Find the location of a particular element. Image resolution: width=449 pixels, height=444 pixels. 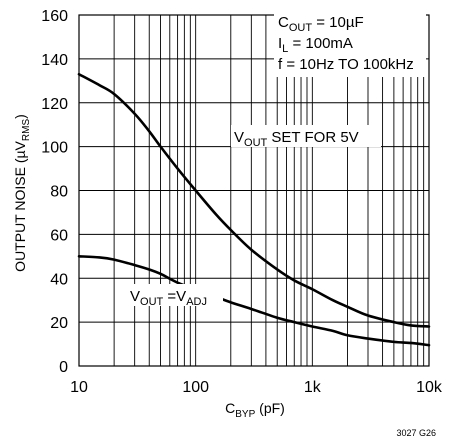

y-tick-label: 40 is located at coordinates (59, 279).